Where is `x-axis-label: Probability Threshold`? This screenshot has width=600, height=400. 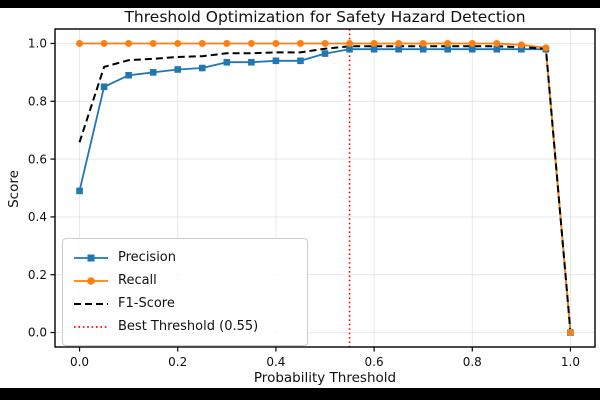
x-axis-label: Probability Threshold is located at coordinates (325, 378).